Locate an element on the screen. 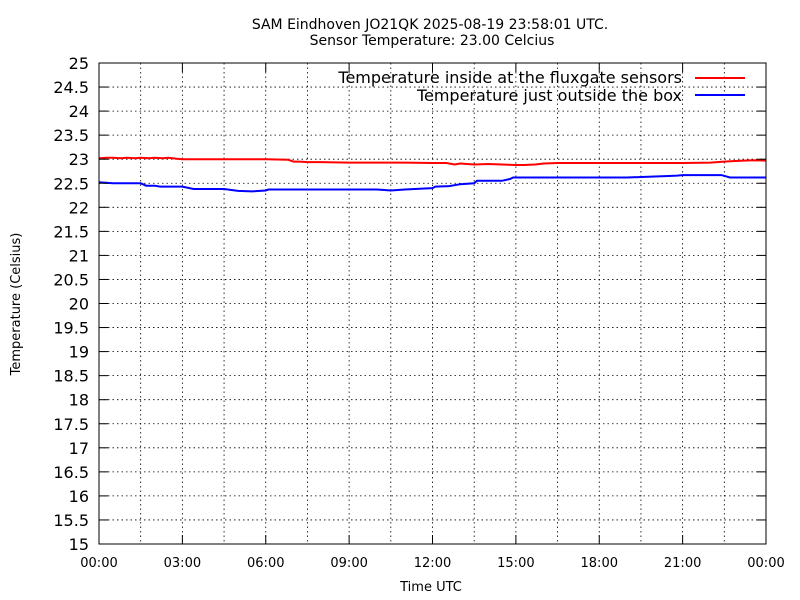 This screenshot has height=600, width=800. y-tick-label: 21 is located at coordinates (79, 255).